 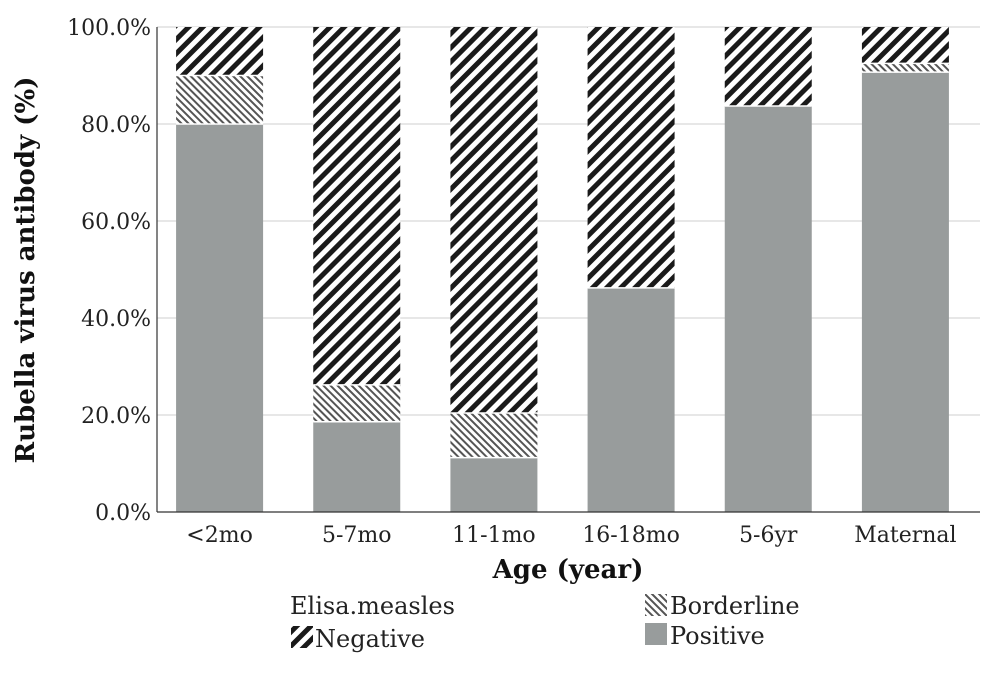 What do you see at coordinates (905, 535) in the screenshot?
I see `x-tick-label: Maternal` at bounding box center [905, 535].